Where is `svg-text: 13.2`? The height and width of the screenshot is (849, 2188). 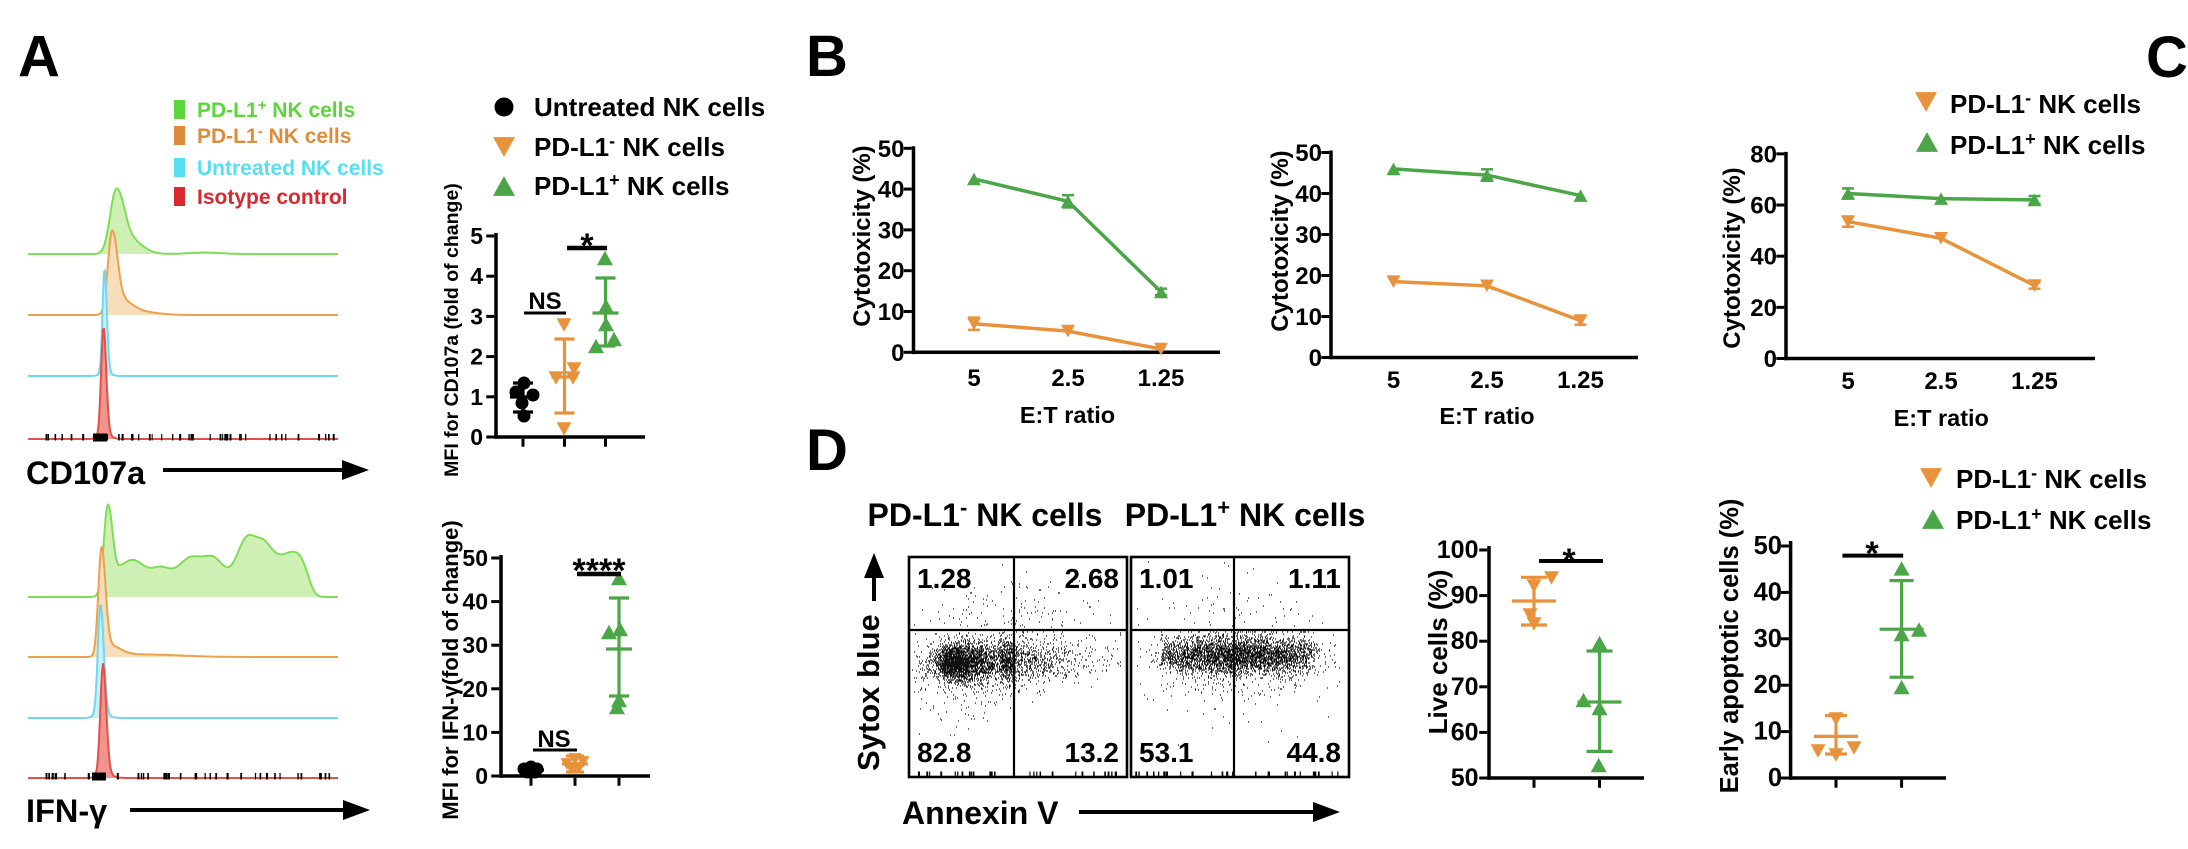
svg-text: 13.2 is located at coordinates (1092, 752).